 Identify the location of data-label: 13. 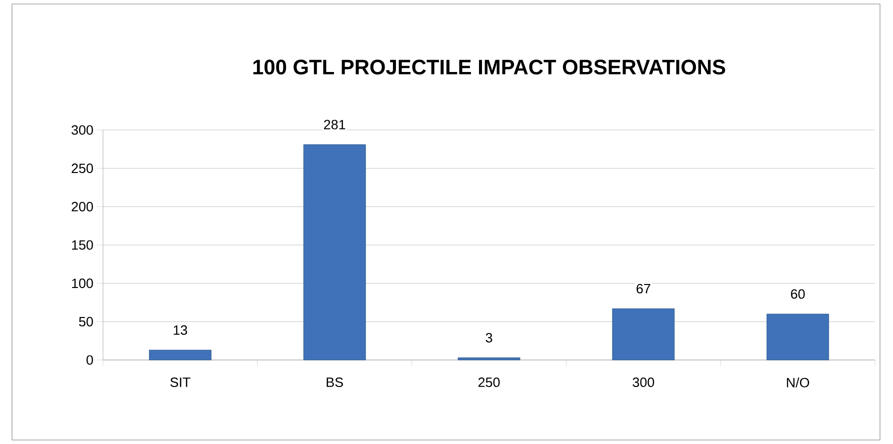
(181, 330).